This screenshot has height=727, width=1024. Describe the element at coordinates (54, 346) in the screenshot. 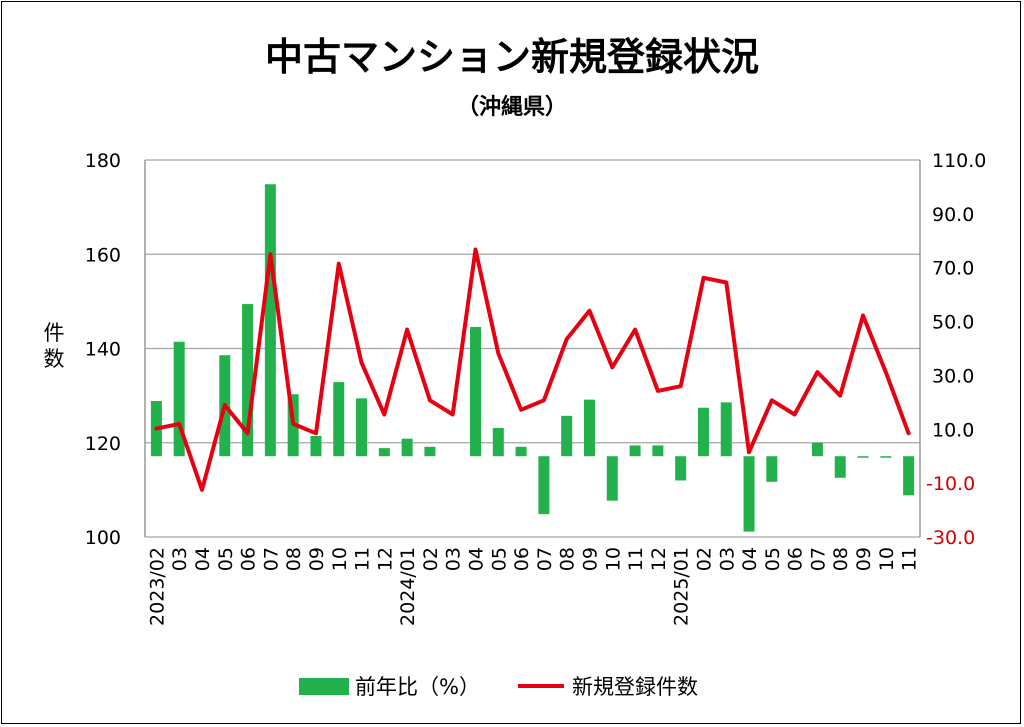

I see `left-axis-label: 件数` at that location.